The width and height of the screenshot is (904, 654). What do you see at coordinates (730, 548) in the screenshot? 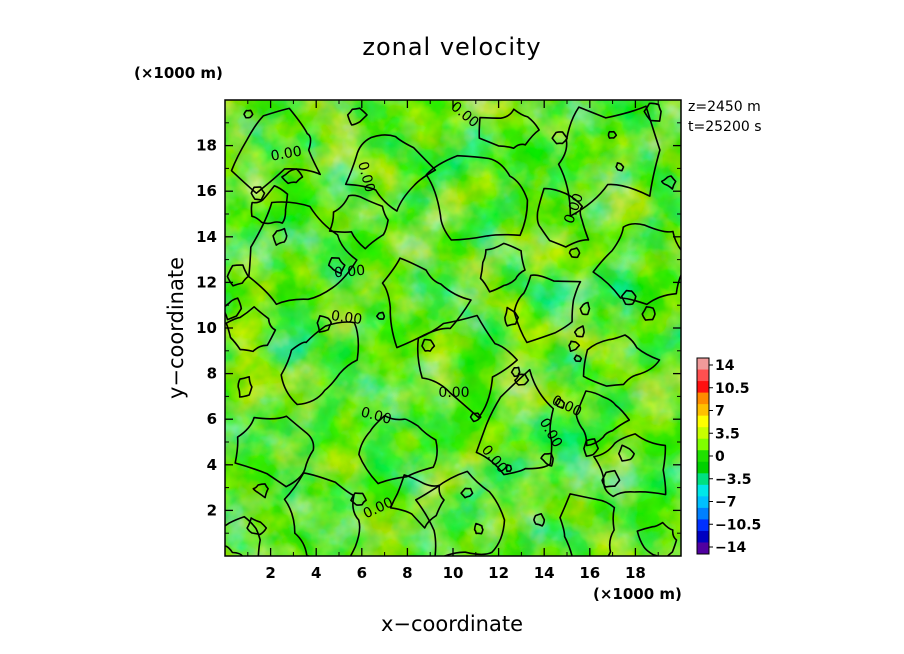
I see `colorbar-label: −14` at bounding box center [730, 548].